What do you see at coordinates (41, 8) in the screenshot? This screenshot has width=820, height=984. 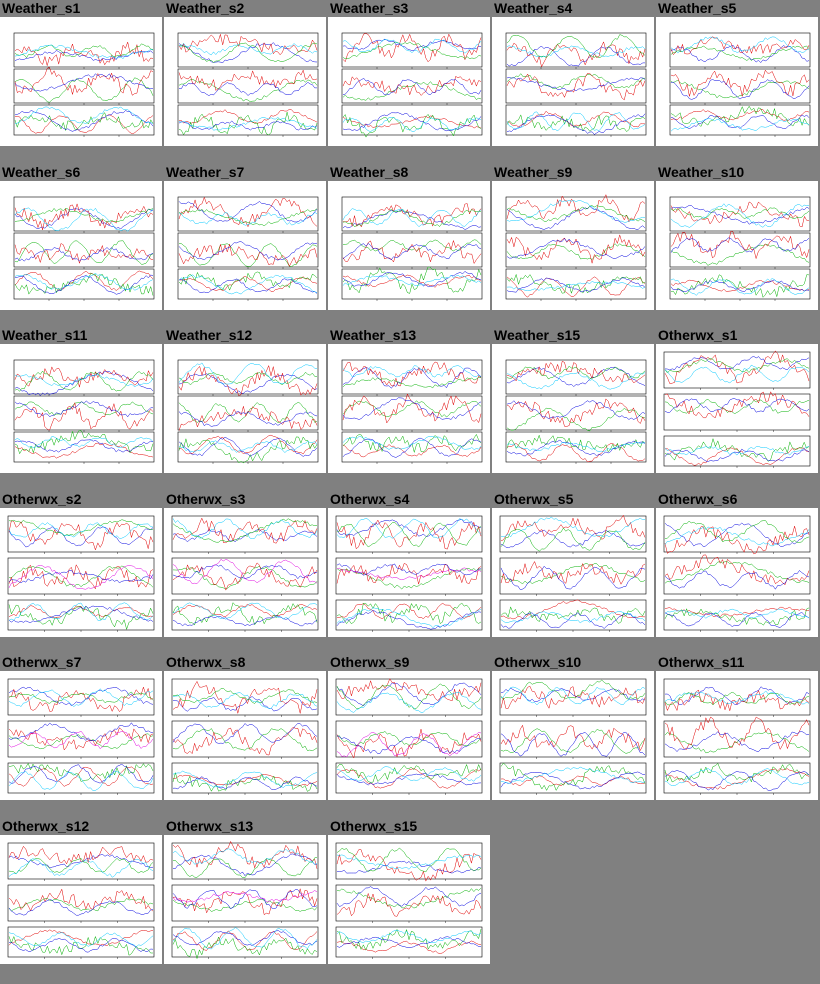 I see `thumbnail-label: Weather_s1` at bounding box center [41, 8].